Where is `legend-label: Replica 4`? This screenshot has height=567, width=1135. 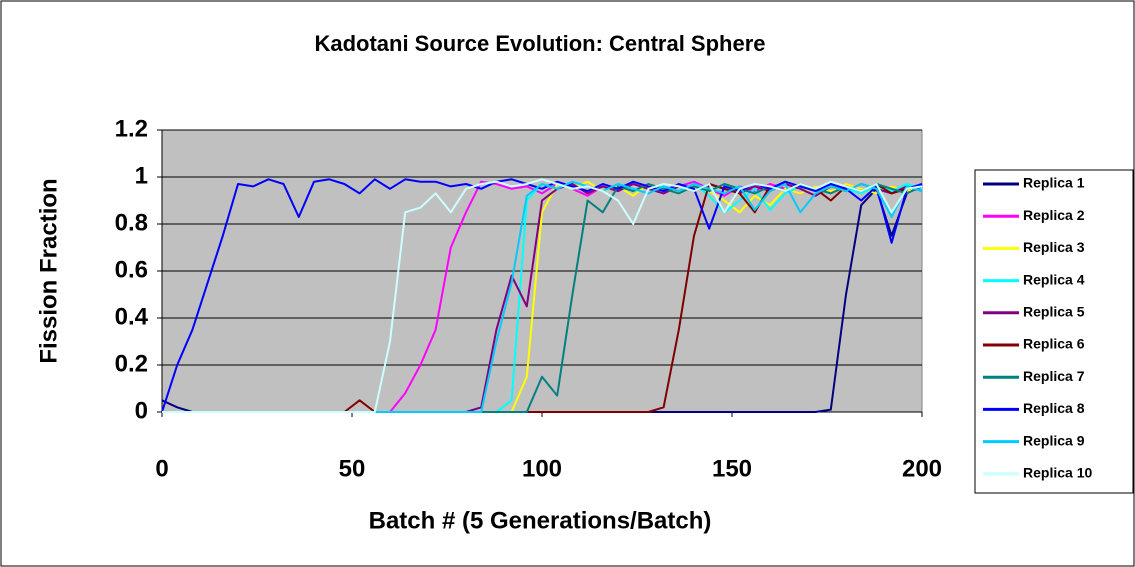
legend-label: Replica 4 is located at coordinates (1054, 279).